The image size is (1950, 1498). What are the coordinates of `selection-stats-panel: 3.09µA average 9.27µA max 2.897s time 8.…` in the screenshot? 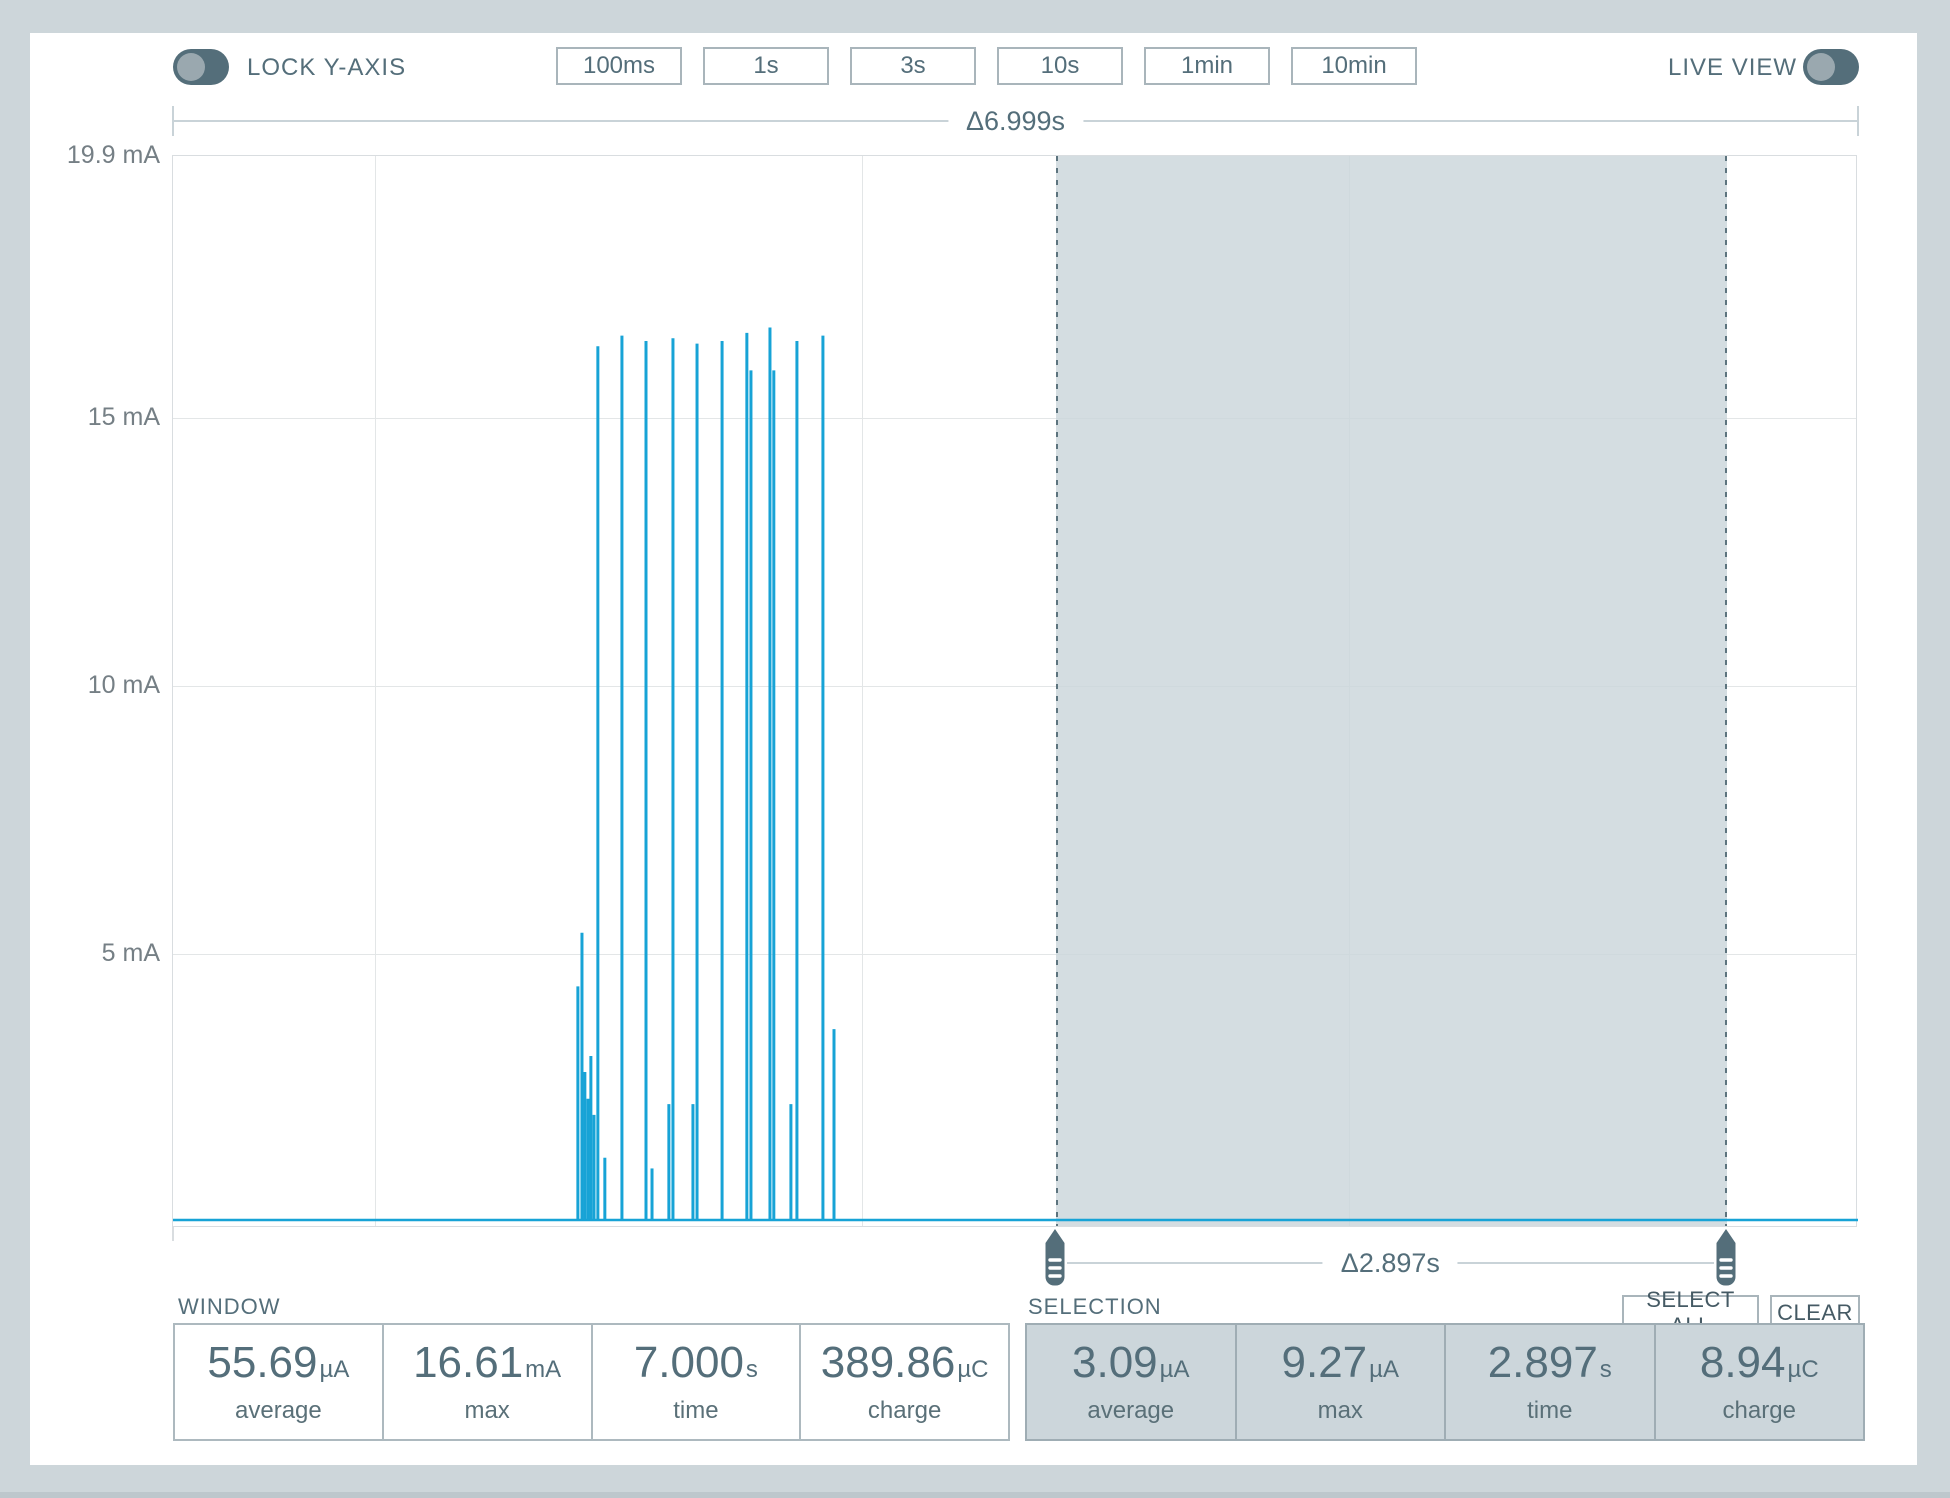 It's located at (1445, 1382).